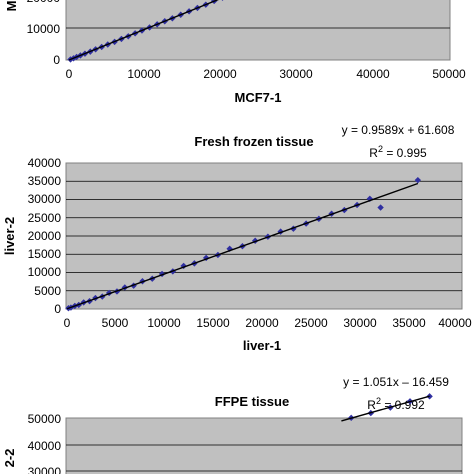 The width and height of the screenshot is (474, 474). Describe the element at coordinates (409, 323) in the screenshot. I see `x-tick-label: 35000` at that location.